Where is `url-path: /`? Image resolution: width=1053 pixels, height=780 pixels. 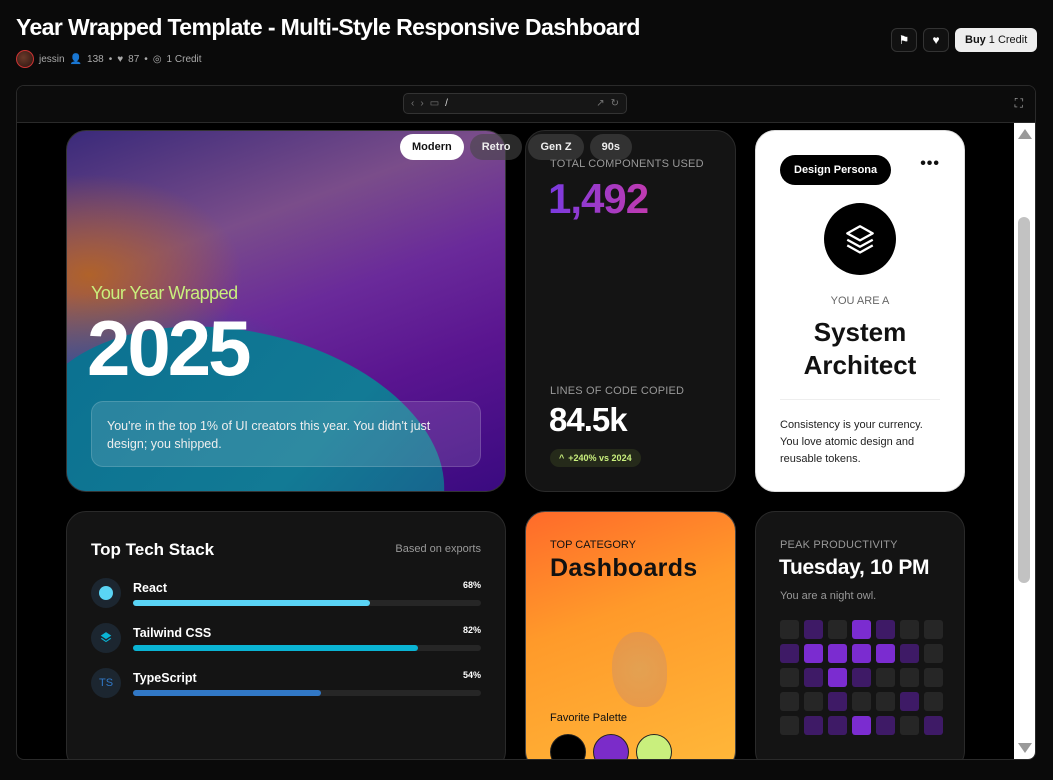
url-path: / is located at coordinates (446, 103).